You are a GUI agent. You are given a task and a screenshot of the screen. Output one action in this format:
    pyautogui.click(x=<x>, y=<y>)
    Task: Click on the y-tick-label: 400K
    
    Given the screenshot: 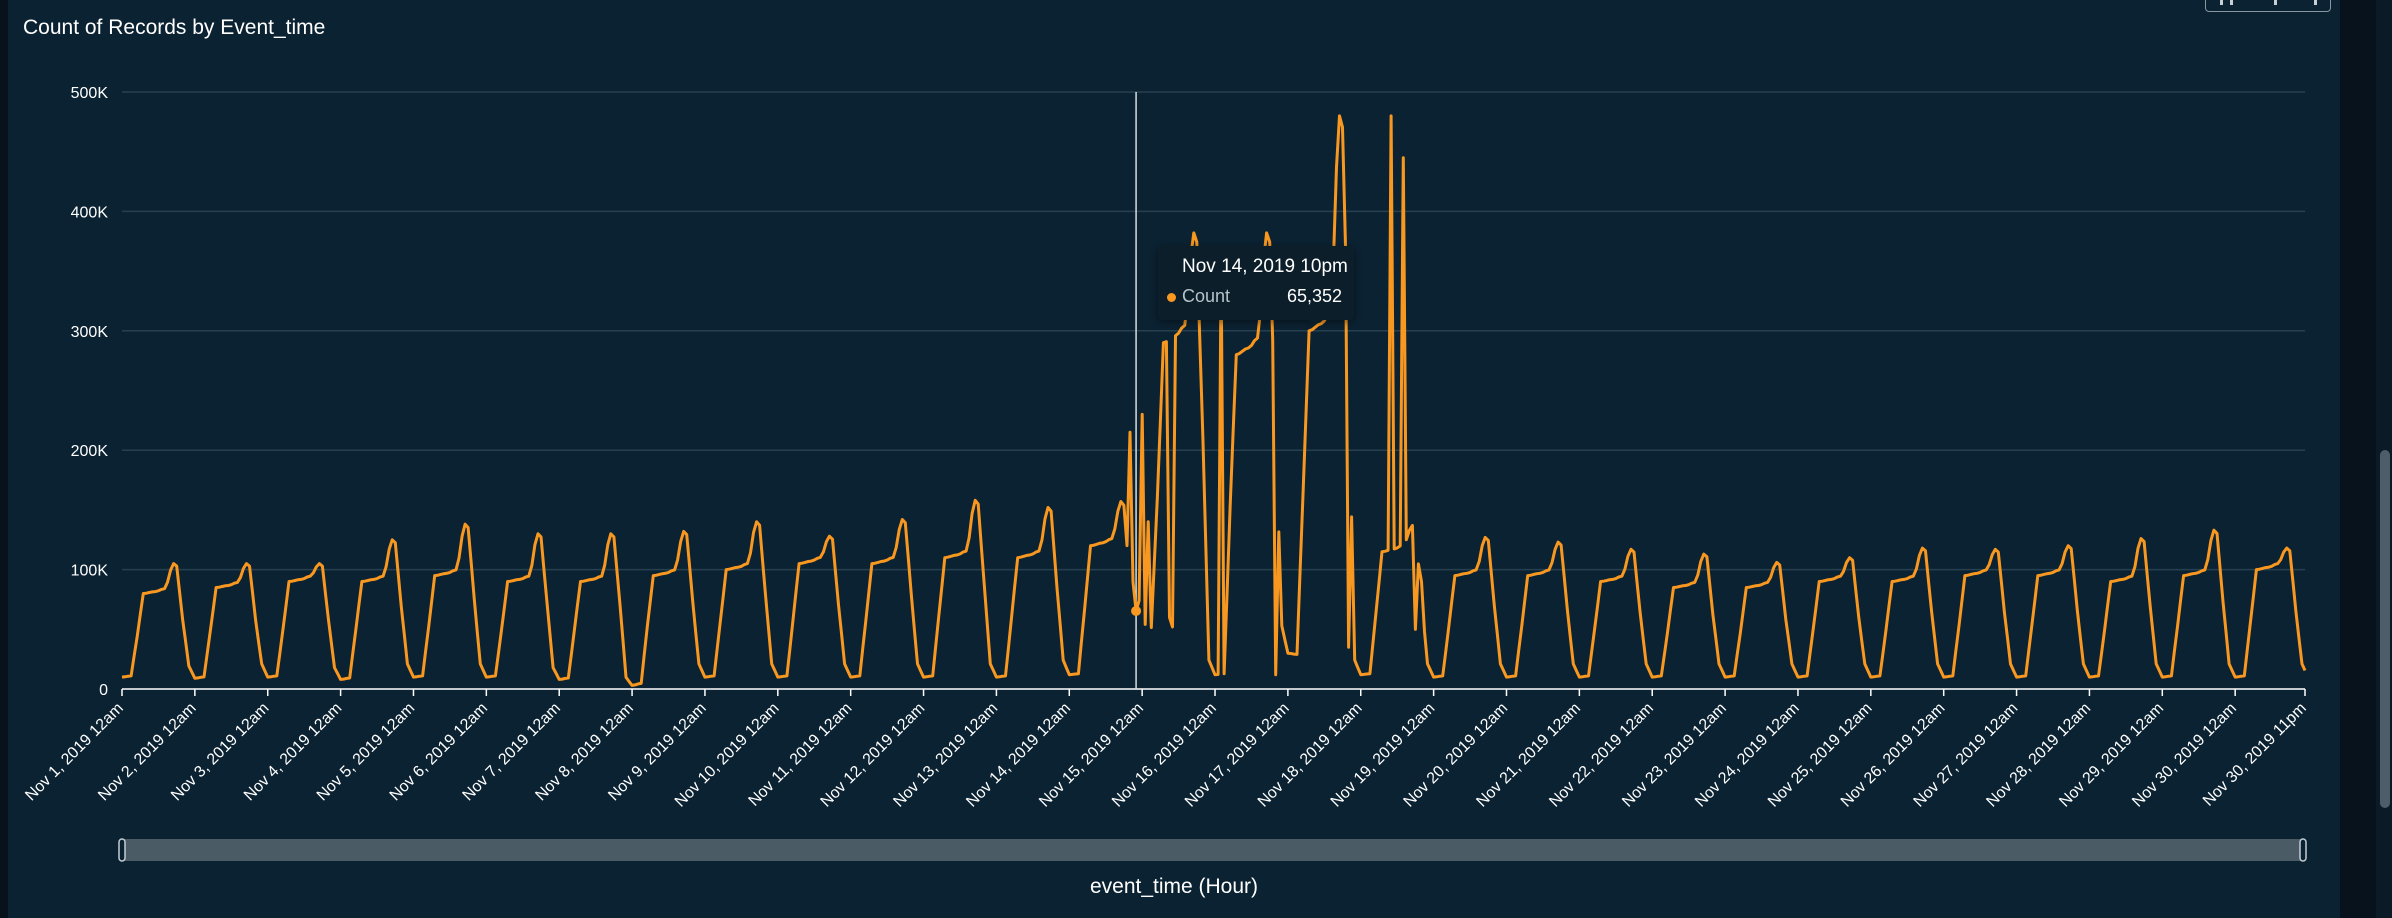 What is the action you would take?
    pyautogui.click(x=90, y=212)
    